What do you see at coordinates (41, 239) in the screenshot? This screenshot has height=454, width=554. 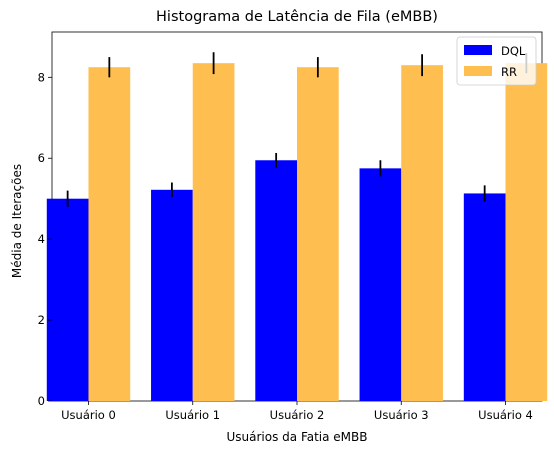 I see `y-tick-label: 4` at bounding box center [41, 239].